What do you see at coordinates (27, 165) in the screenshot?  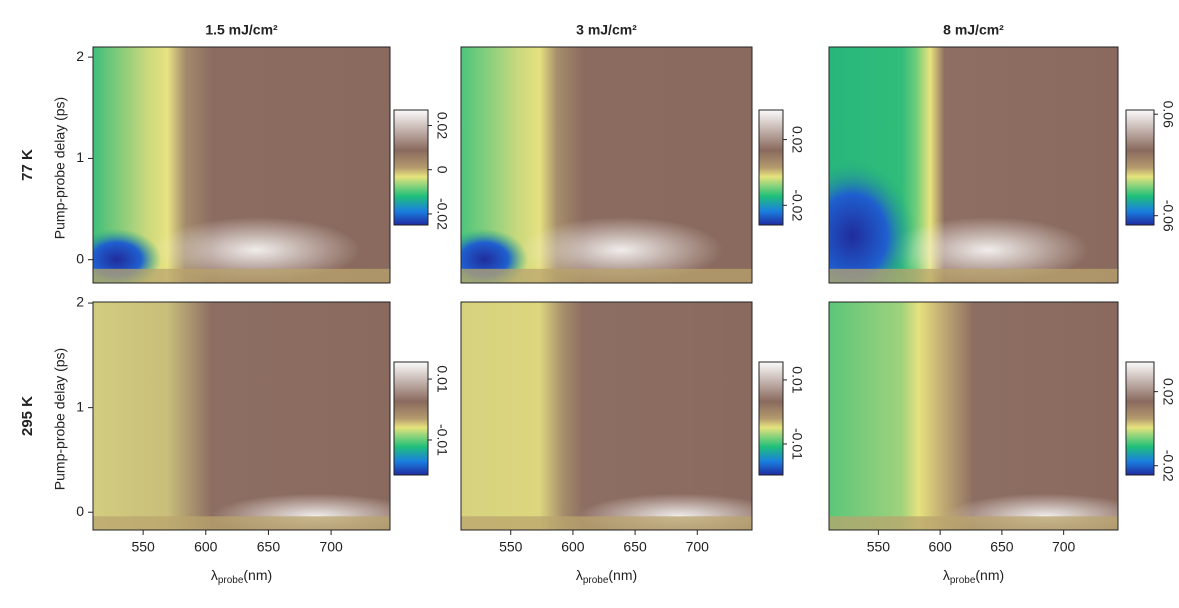 I see `row-label: 77 K` at bounding box center [27, 165].